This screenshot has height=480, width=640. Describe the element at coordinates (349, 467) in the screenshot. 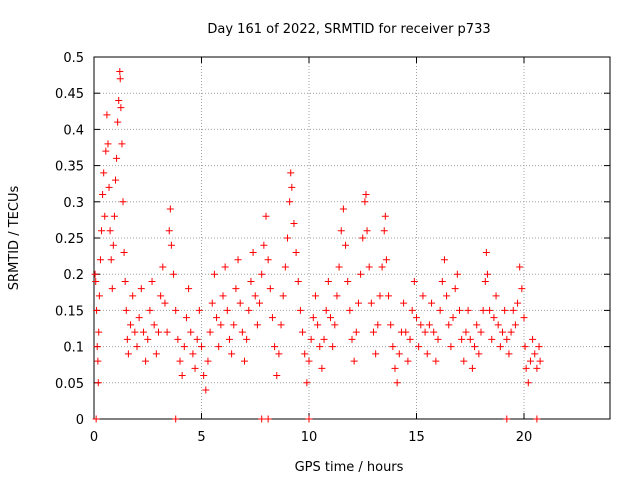

I see `x-axis-label: GPS time / hours` at that location.